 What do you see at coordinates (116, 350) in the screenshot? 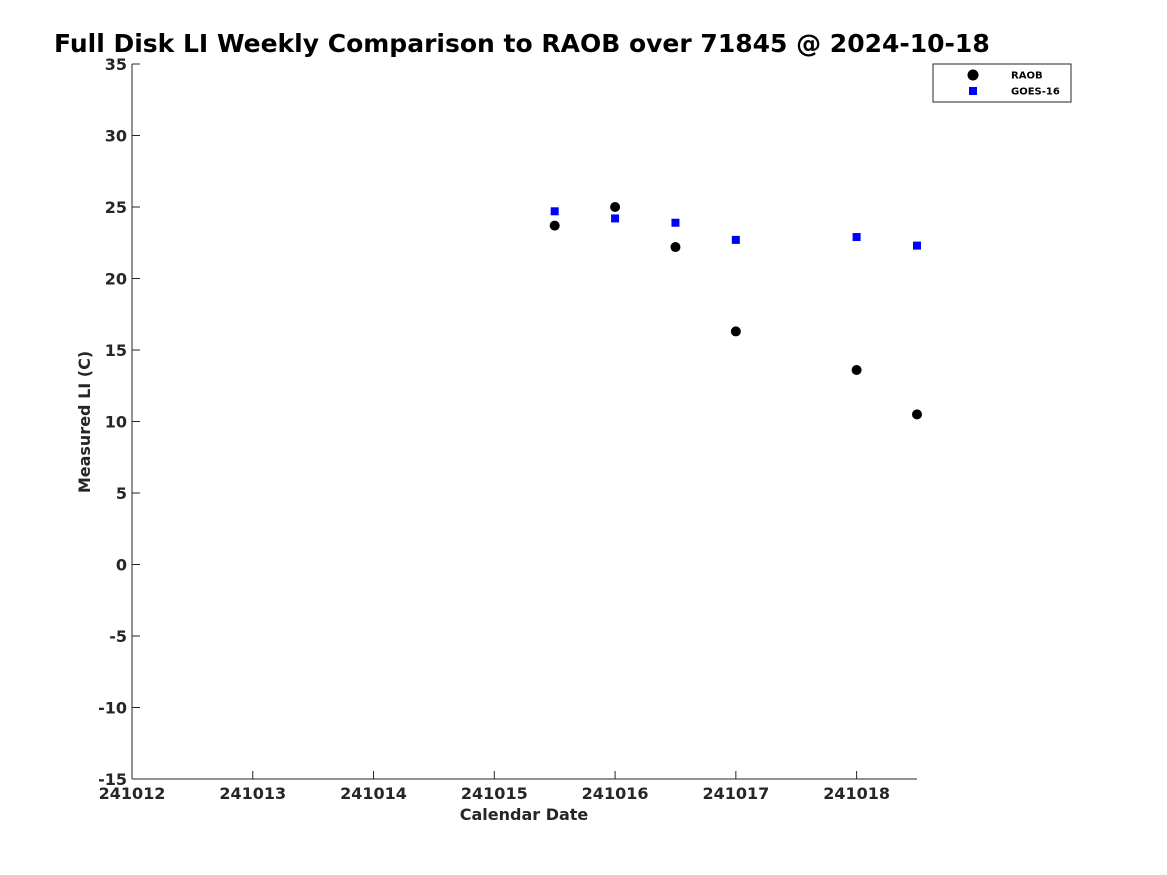
I see `y-tick-label: 15` at bounding box center [116, 350].